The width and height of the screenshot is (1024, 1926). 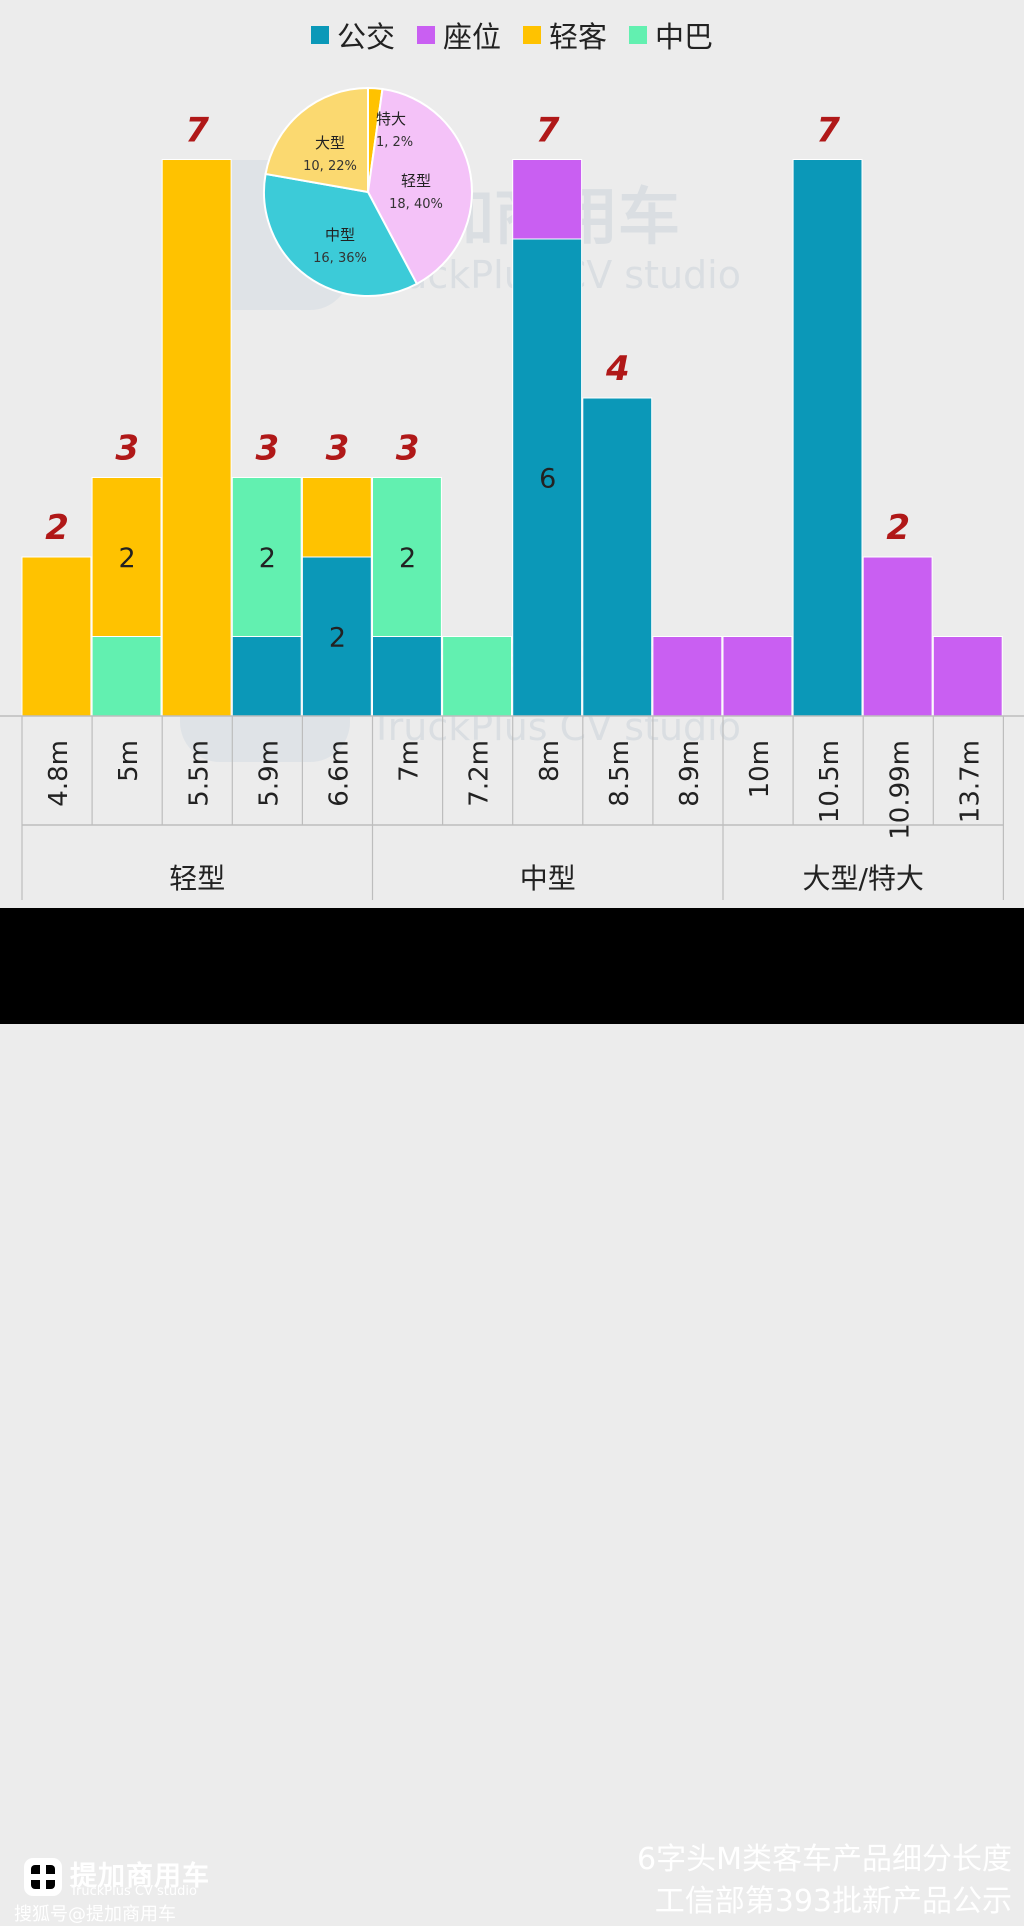 I want to click on x-tick-label: 10.5m, so click(x=830, y=781).